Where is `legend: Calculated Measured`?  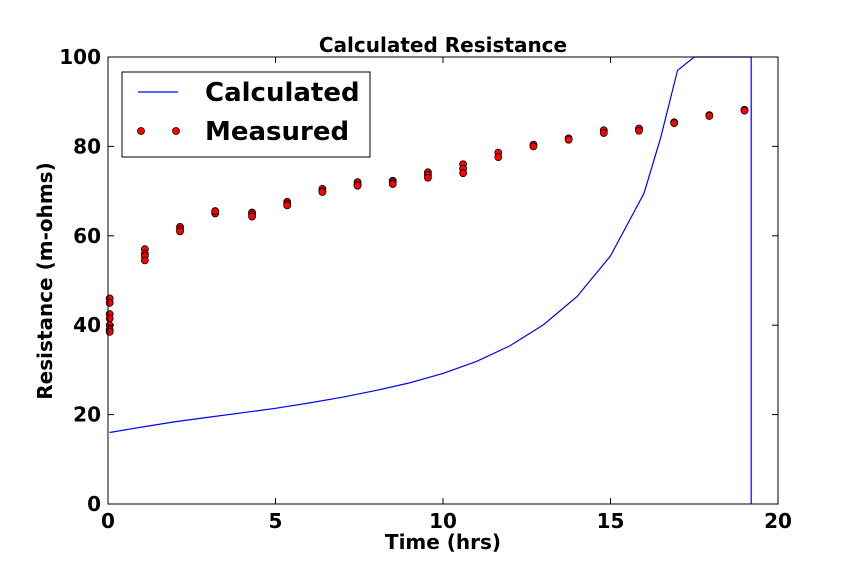 legend: Calculated Measured is located at coordinates (246, 114).